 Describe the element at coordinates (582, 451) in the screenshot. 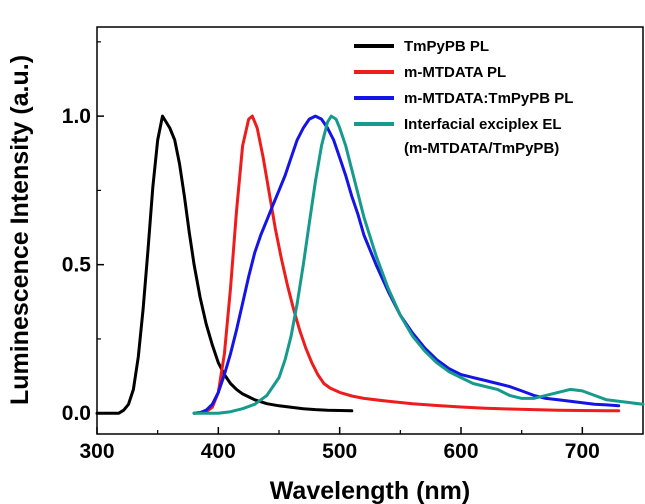

I see `x-tick-label: 700` at that location.